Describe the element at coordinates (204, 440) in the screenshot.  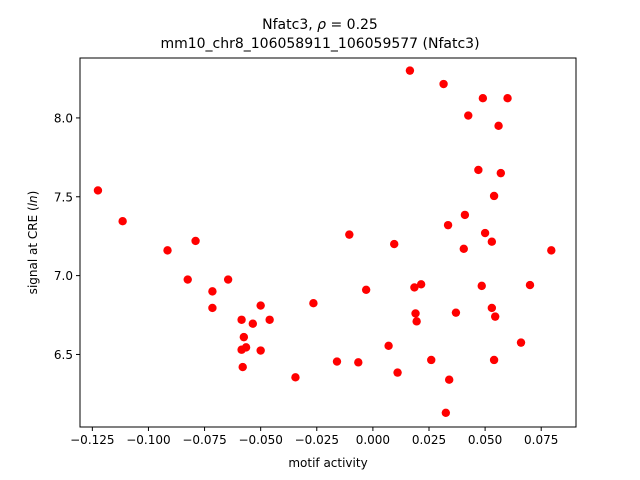
I see `x-tick-label-2: −0.075` at that location.